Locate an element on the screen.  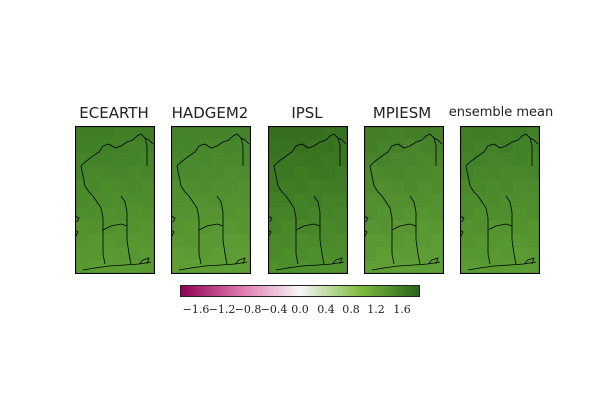
map-panel-ipsl is located at coordinates (308, 200).